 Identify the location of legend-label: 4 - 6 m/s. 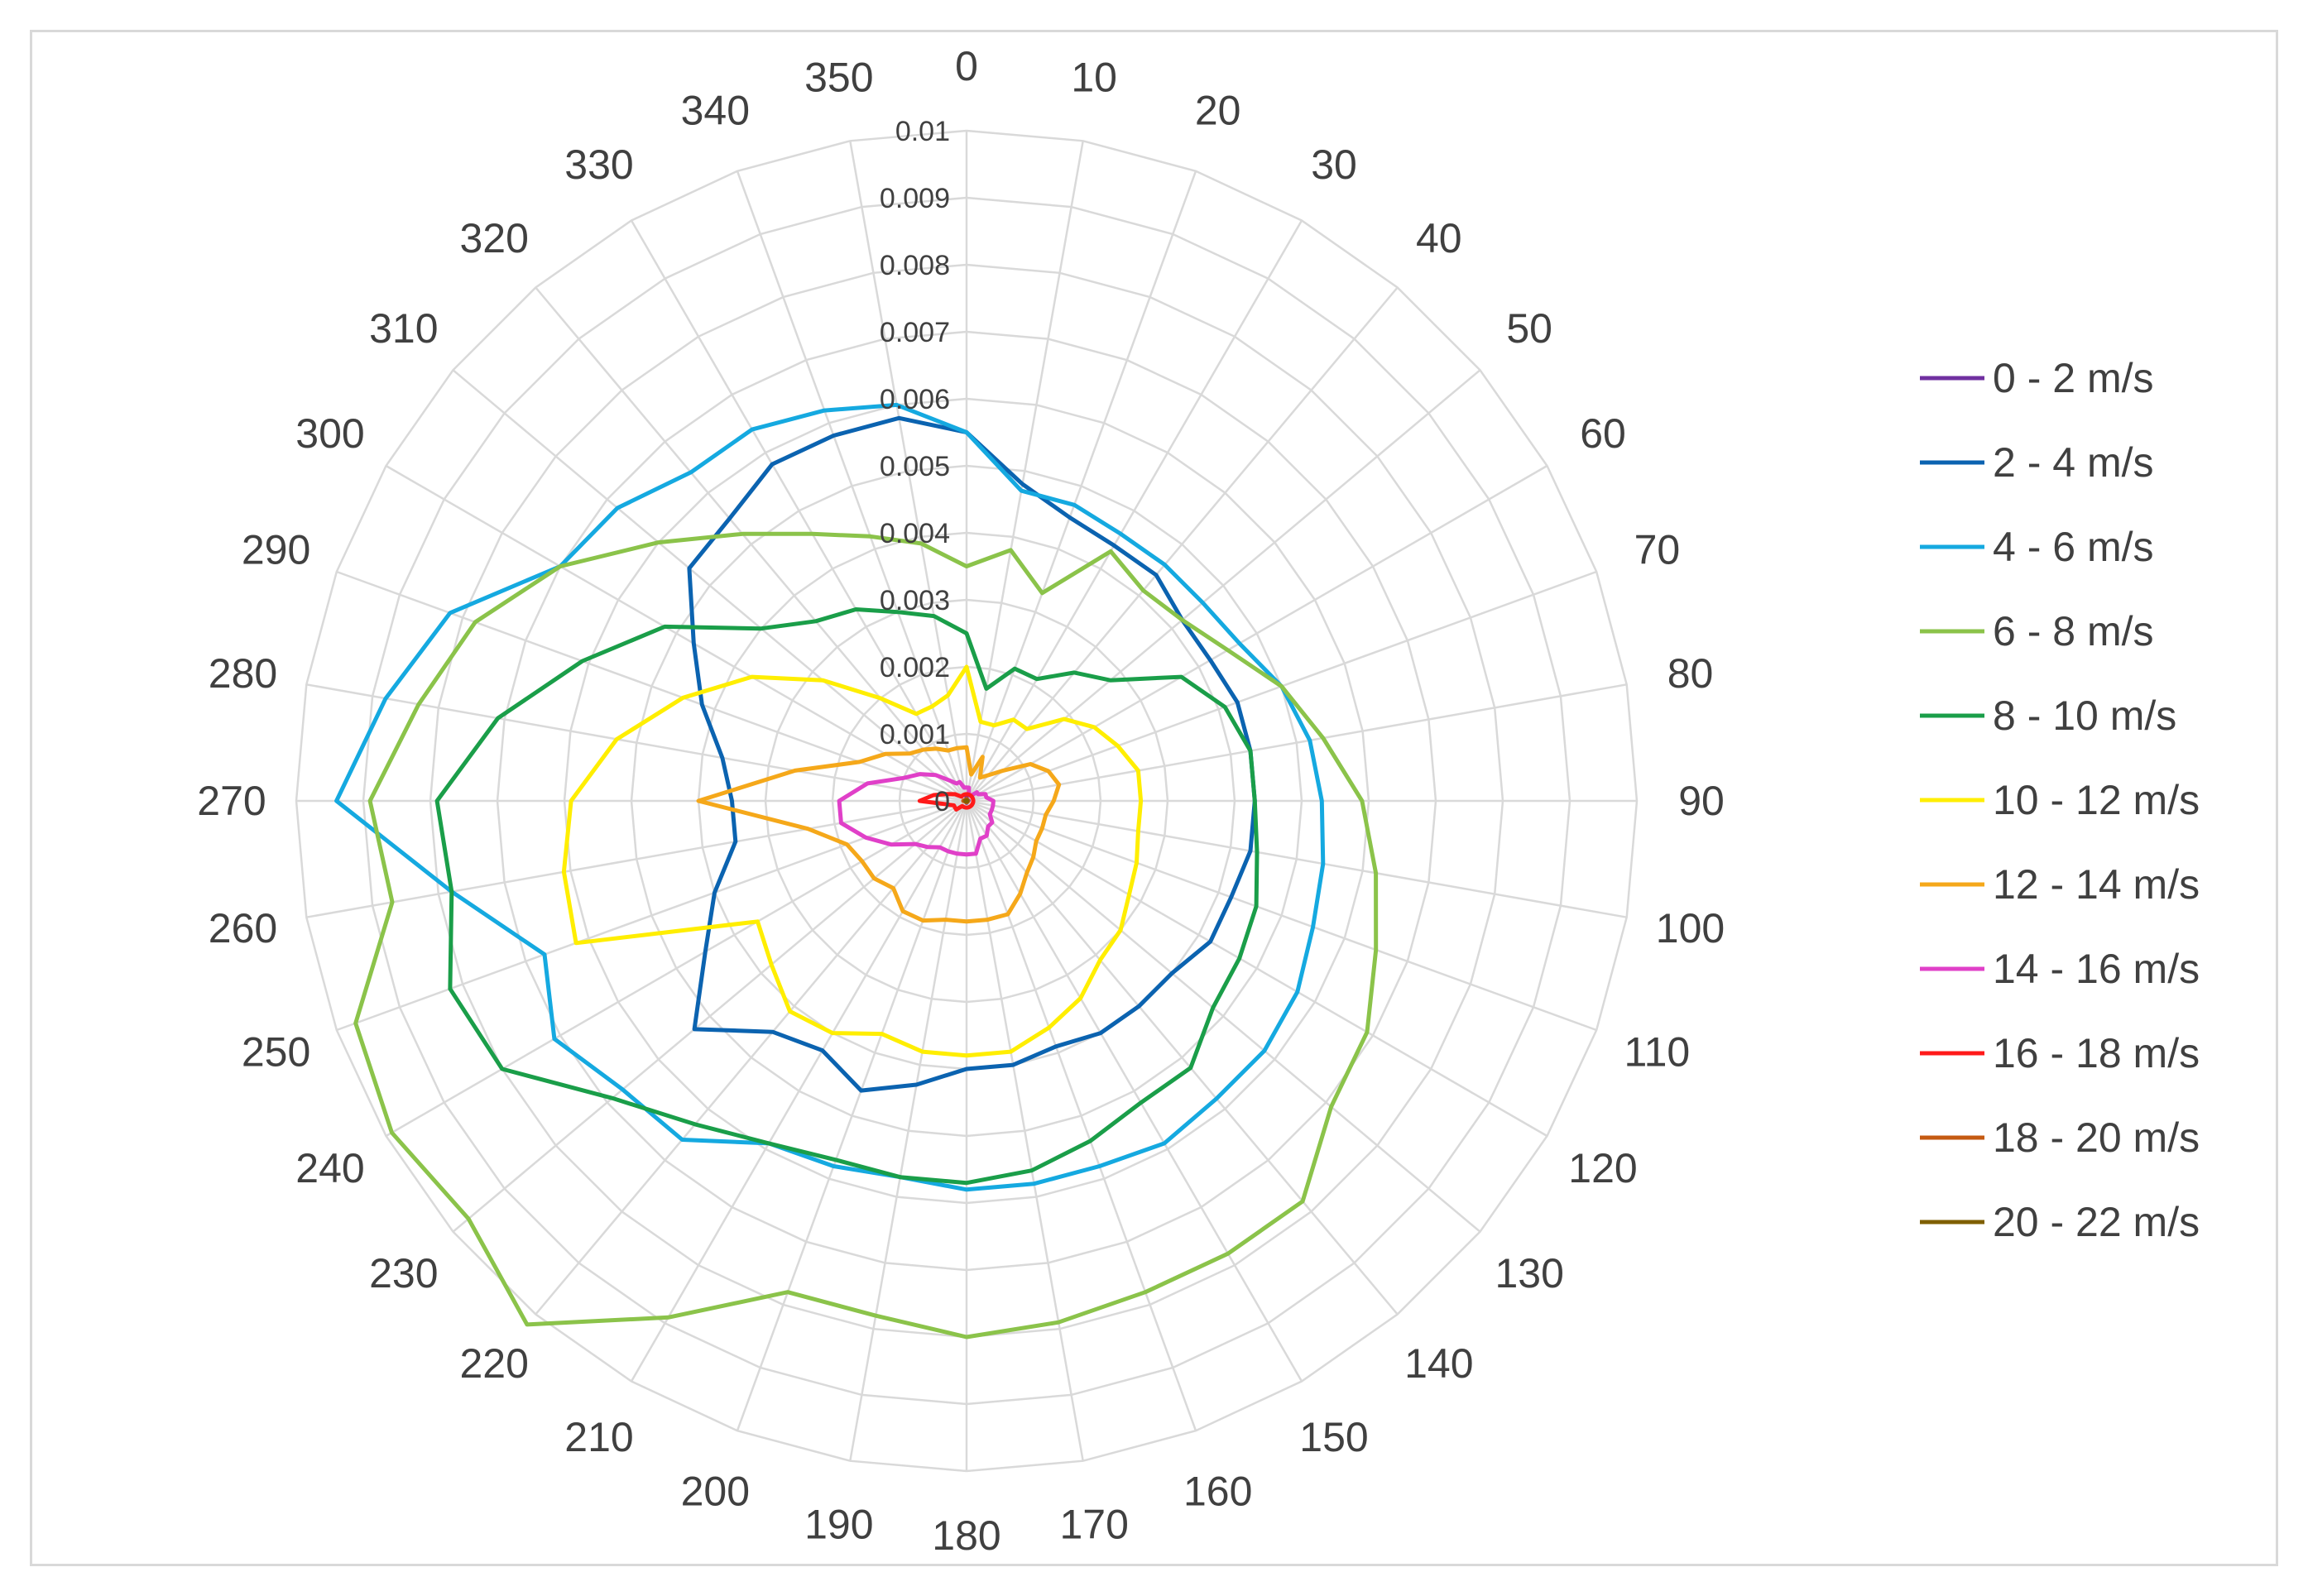
(2073, 547).